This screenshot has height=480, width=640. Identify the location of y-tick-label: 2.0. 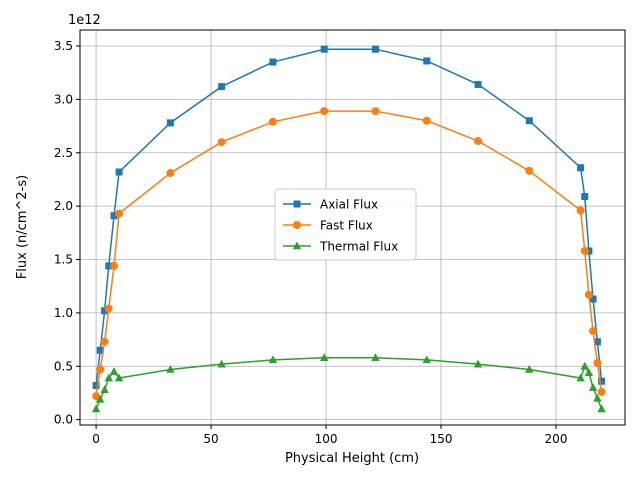
(63, 206).